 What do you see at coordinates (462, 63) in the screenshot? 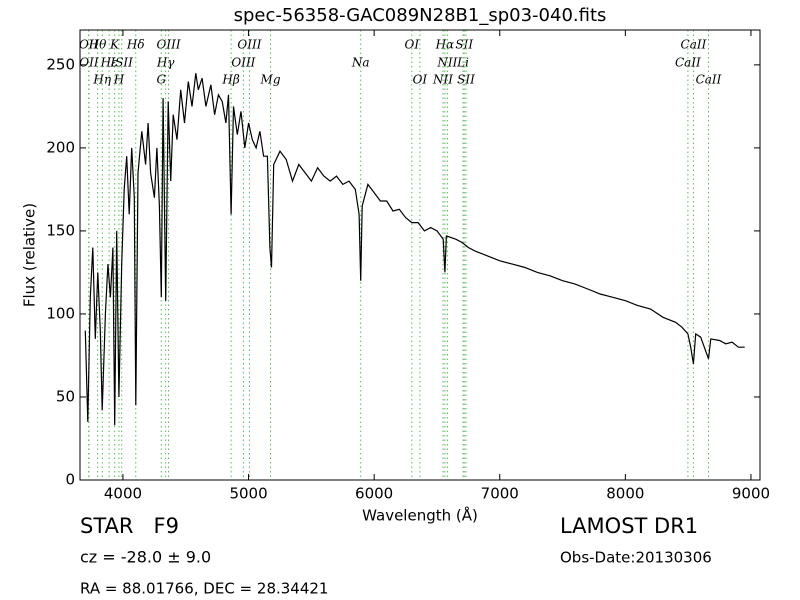
I see `spectral-line-label: Li` at bounding box center [462, 63].